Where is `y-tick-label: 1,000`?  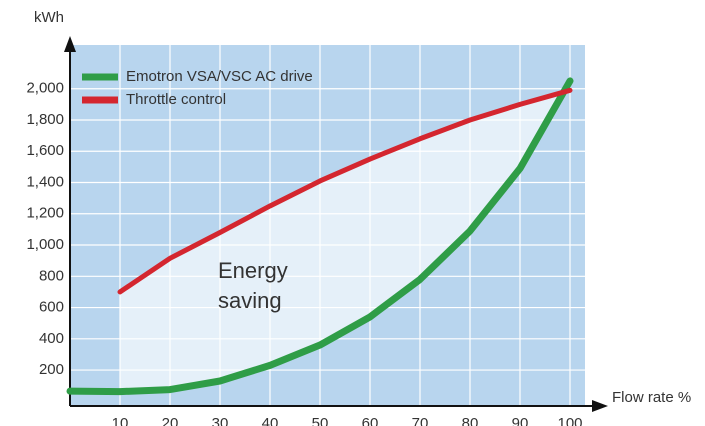
y-tick-label: 1,000 is located at coordinates (45, 244).